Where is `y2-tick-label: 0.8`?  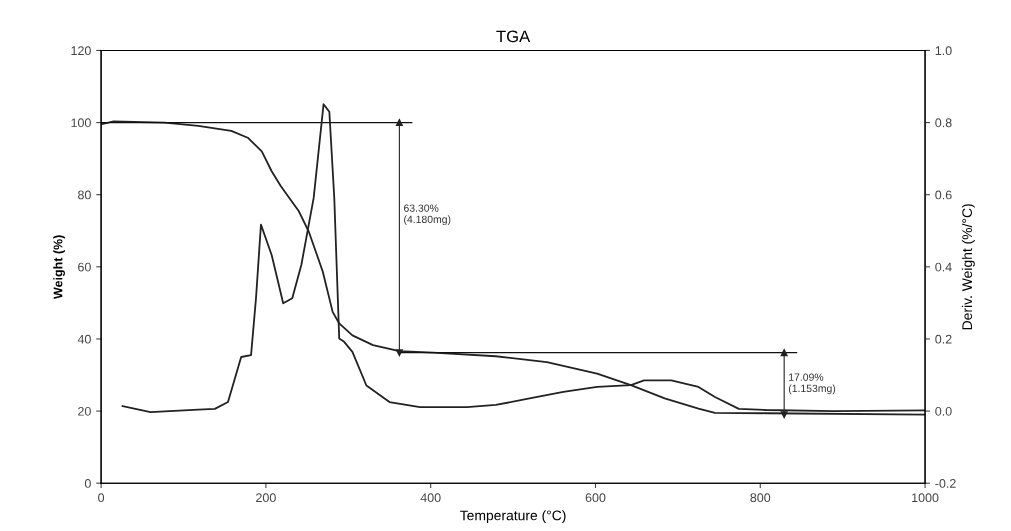 y2-tick-label: 0.8 is located at coordinates (943, 123).